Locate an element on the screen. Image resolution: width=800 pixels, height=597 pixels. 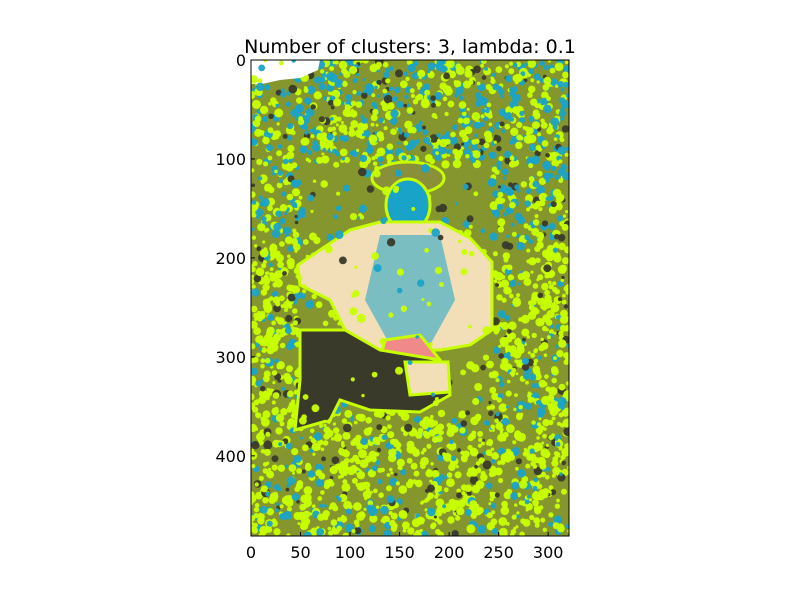
boot is located at coordinates (427, 378).